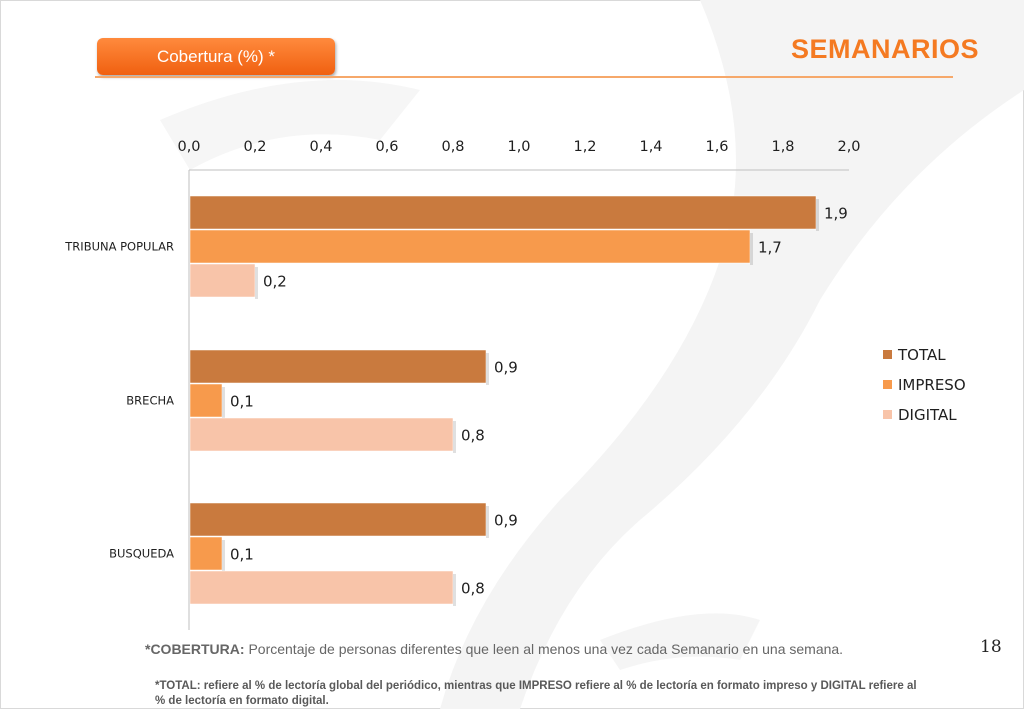 The image size is (1024, 709). Describe the element at coordinates (782, 147) in the screenshot. I see `x-tick-label: 1,8` at that location.